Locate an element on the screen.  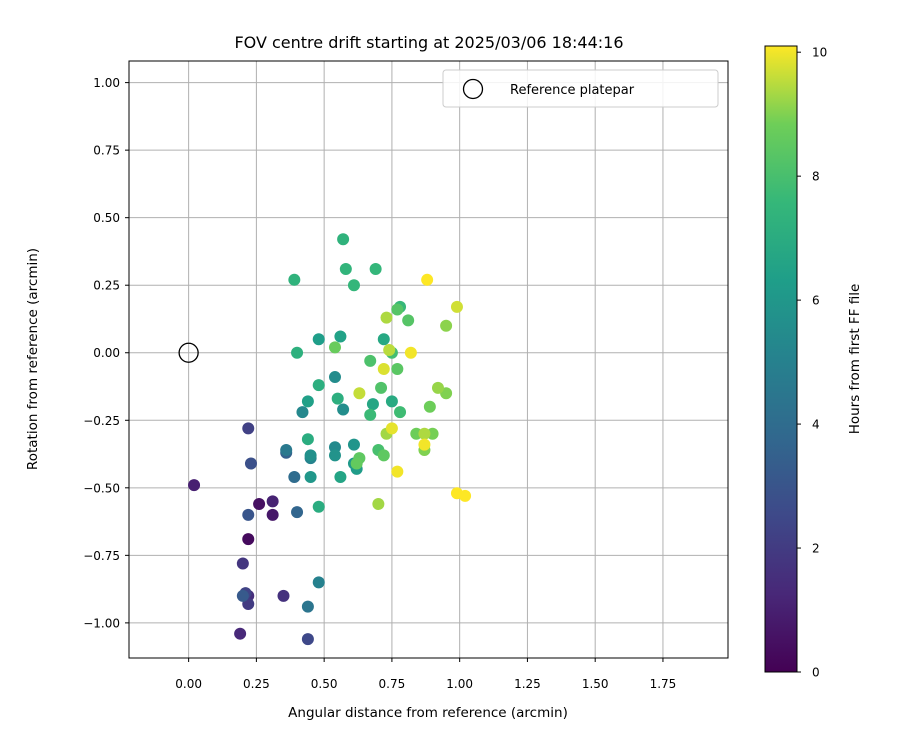
y-tick-label: 1.00 is located at coordinates (106, 83).